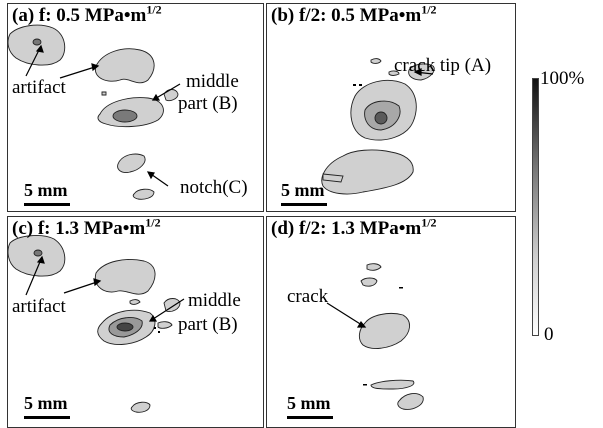  Describe the element at coordinates (367, 172) in the screenshot. I see `contour-lower-region` at that location.